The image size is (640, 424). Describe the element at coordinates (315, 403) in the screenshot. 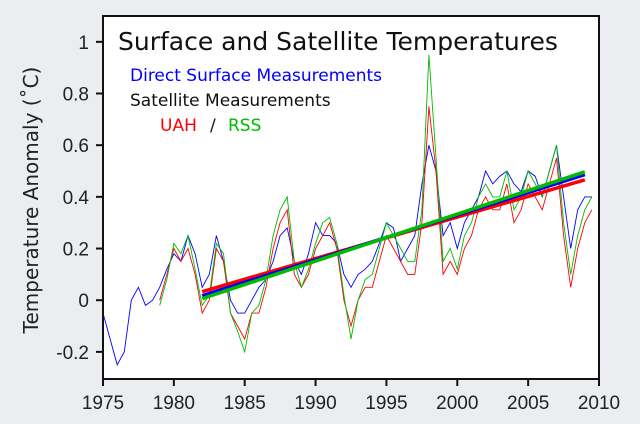

I see `x-tick-label: 1990` at that location.